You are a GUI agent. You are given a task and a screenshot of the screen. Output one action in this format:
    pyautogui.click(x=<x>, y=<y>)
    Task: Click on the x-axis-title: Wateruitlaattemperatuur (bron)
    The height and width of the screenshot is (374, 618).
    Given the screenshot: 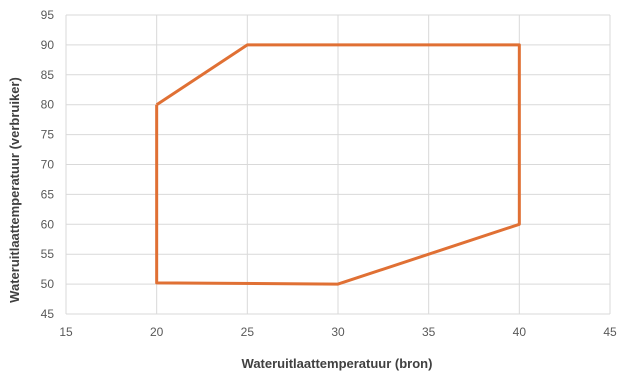 What is the action you would take?
    pyautogui.click(x=337, y=363)
    